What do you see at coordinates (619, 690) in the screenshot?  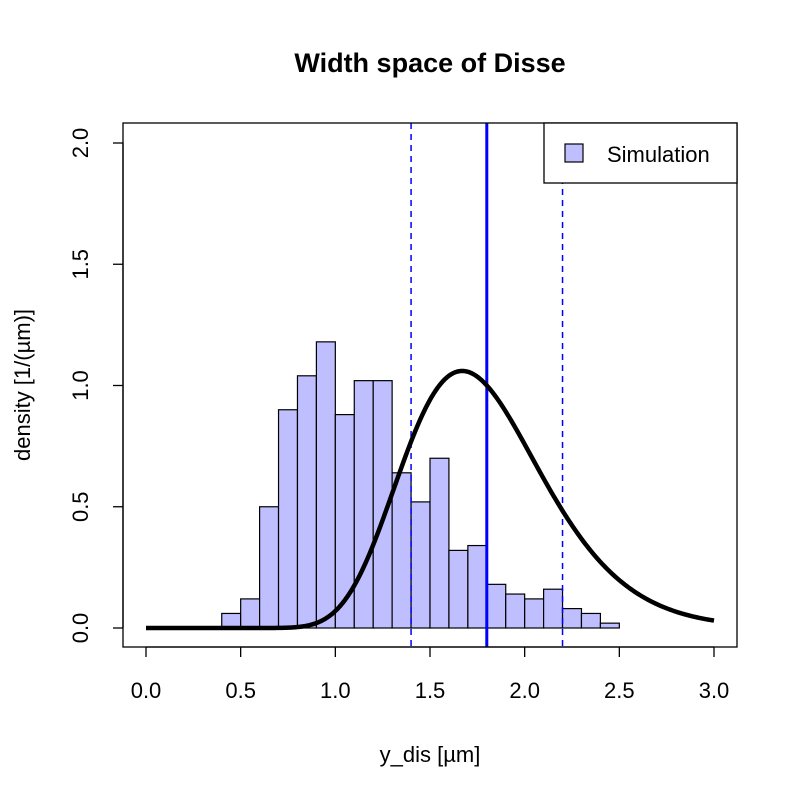 I see `x-tick-label: 2.5` at bounding box center [619, 690].